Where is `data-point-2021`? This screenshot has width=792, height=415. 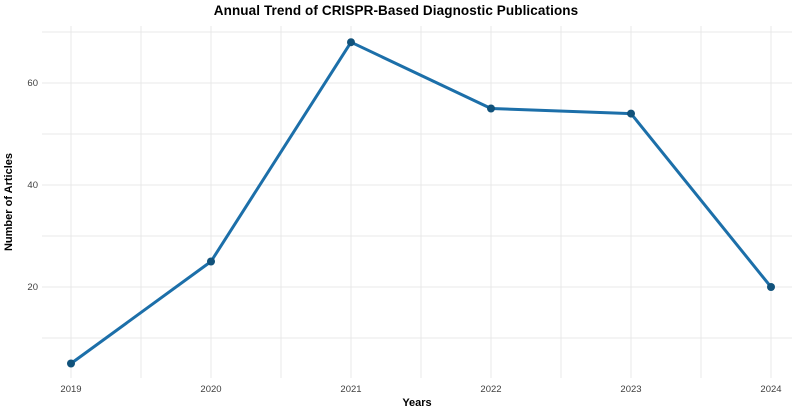 data-point-2021 is located at coordinates (351, 42).